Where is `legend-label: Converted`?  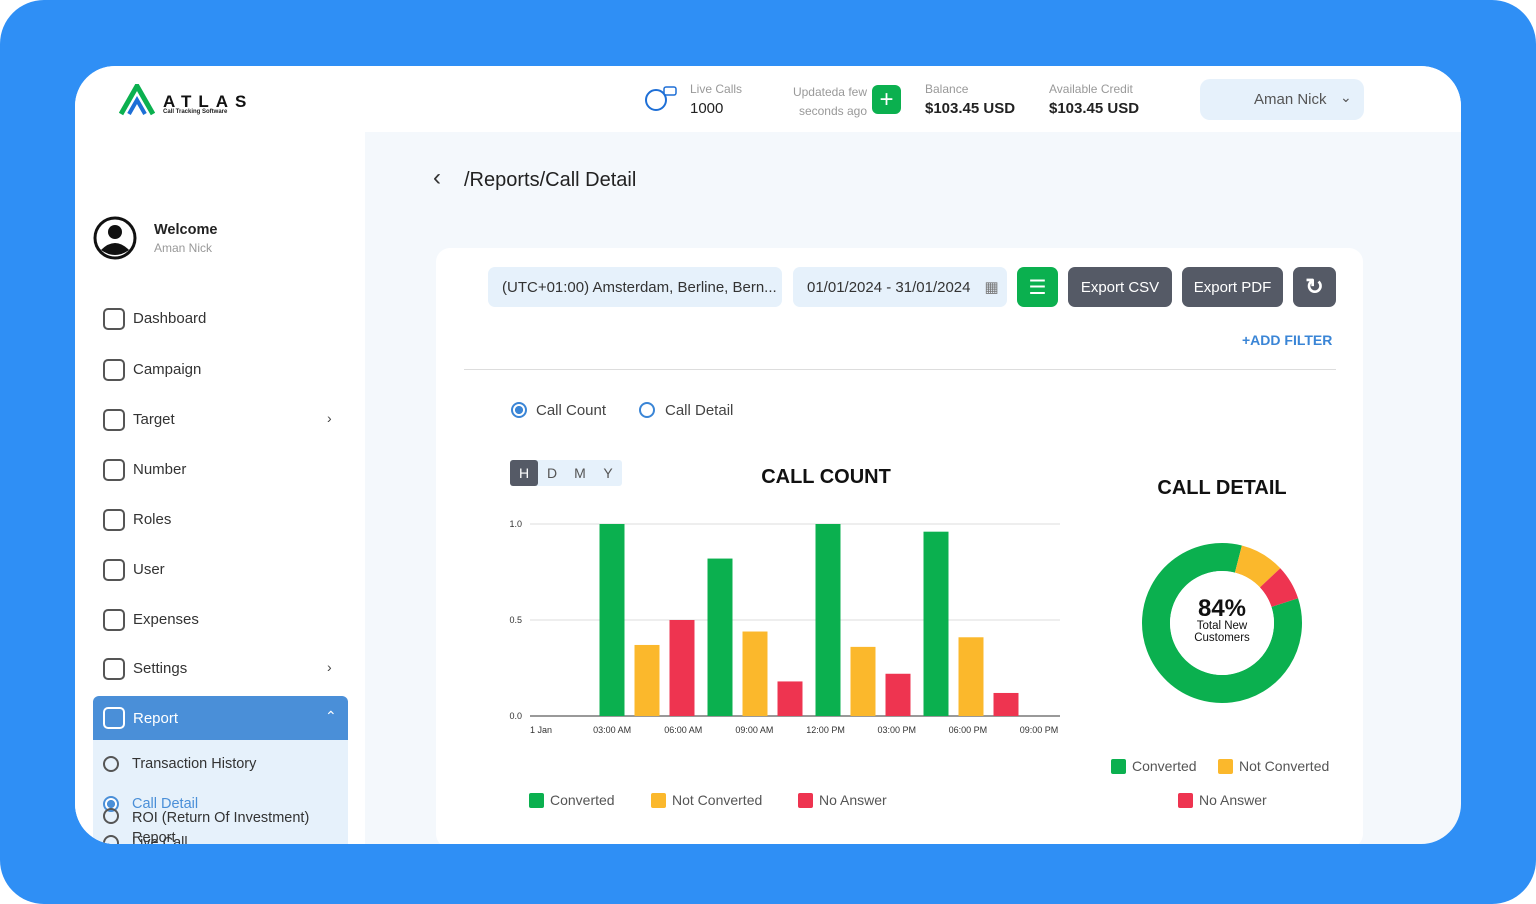 legend-label: Converted is located at coordinates (582, 800).